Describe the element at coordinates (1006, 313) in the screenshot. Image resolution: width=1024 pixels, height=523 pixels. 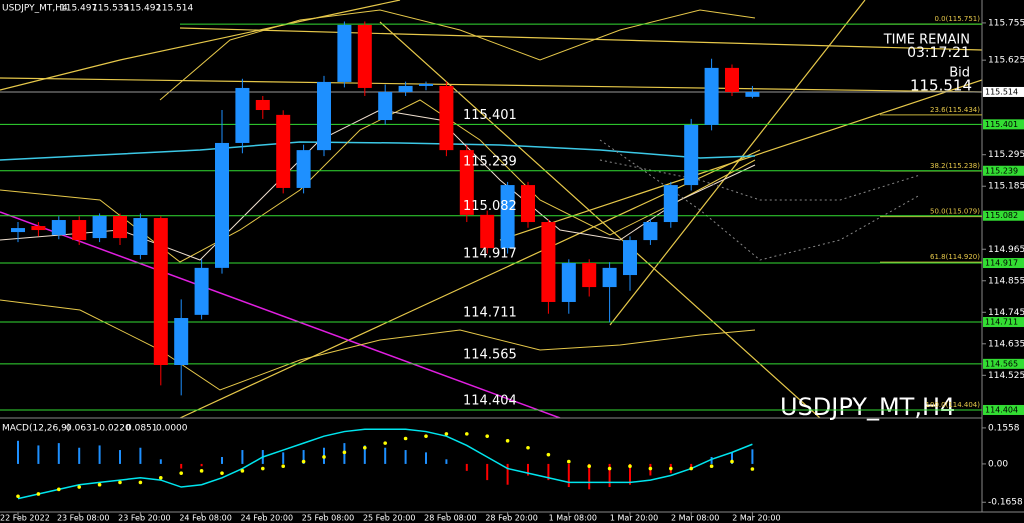
I see `y-tick-label: 114.745` at that location.